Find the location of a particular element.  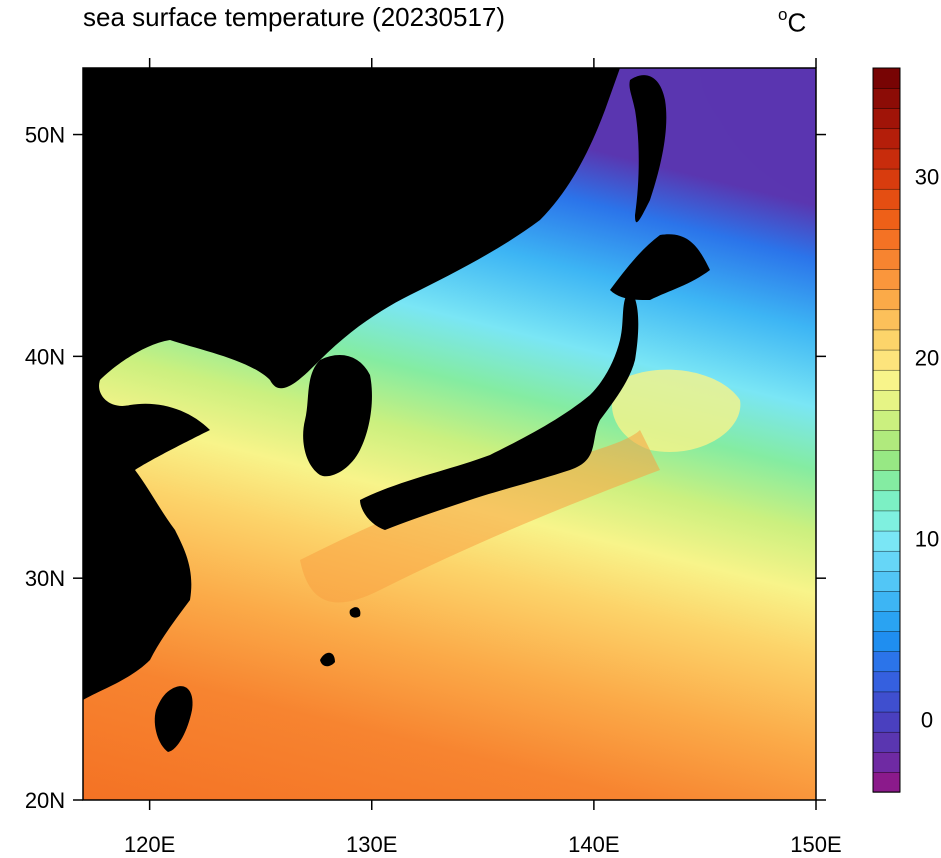

land-hokkaido is located at coordinates (660, 267).